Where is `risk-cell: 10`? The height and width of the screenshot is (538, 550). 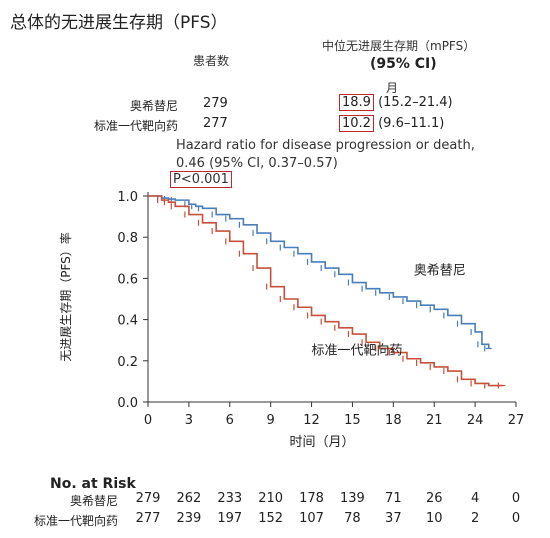
risk-cell: 10 is located at coordinates (434, 518).